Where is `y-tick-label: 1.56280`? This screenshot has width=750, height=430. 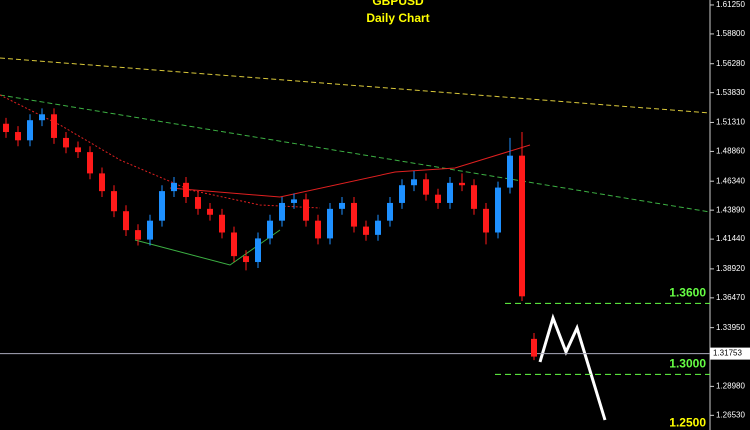
y-tick-label: 1.56280 is located at coordinates (730, 63).